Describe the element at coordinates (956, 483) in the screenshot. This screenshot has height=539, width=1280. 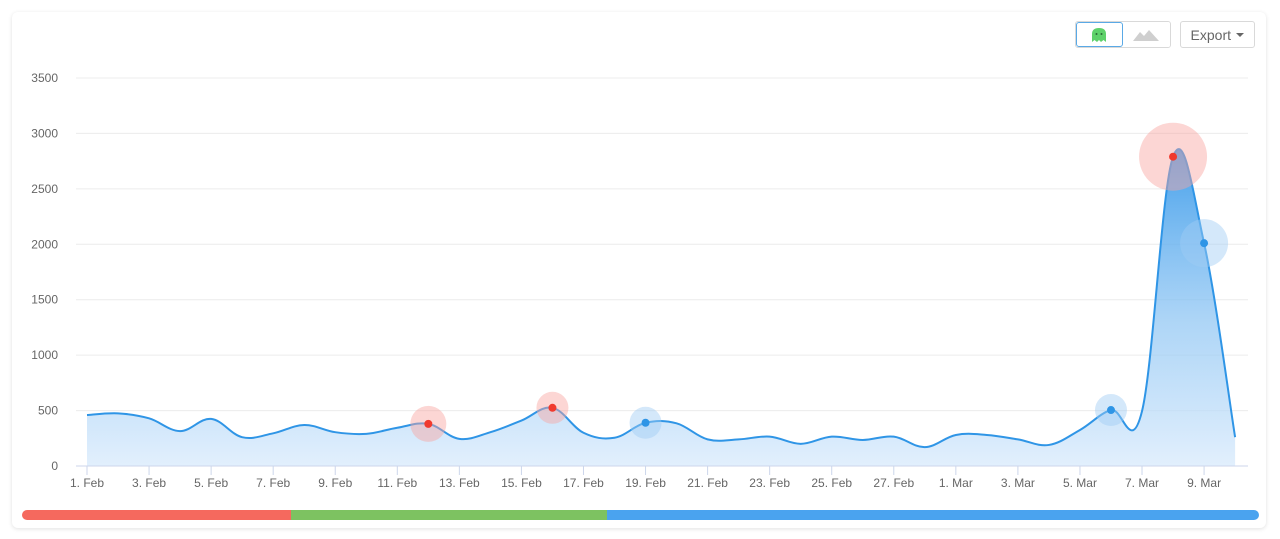
I see `x-tick-label: 1. Mar` at that location.